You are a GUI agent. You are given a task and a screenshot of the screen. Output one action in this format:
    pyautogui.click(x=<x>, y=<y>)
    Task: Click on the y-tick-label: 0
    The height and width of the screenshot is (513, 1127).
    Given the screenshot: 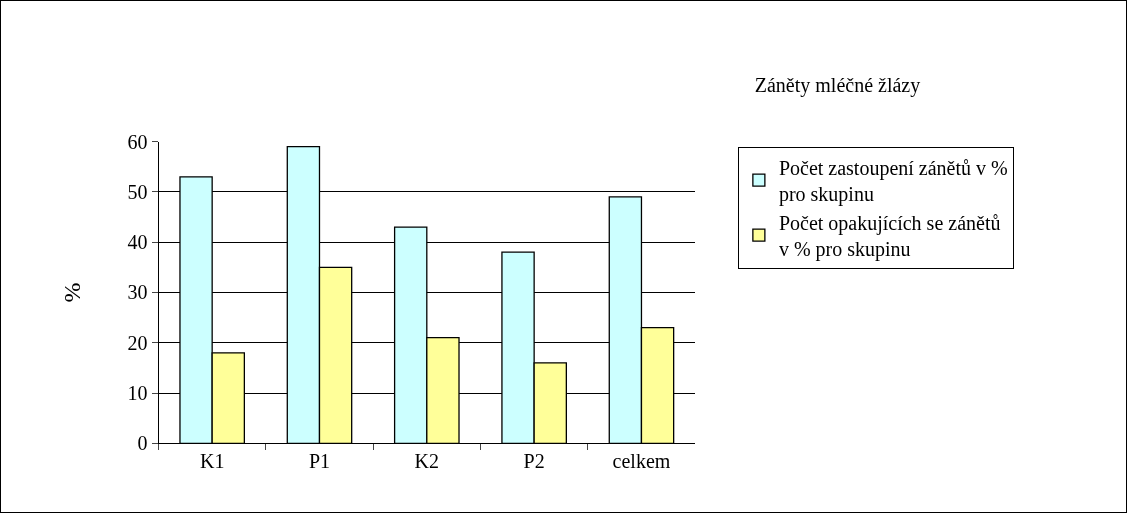 What is the action you would take?
    pyautogui.click(x=142, y=443)
    